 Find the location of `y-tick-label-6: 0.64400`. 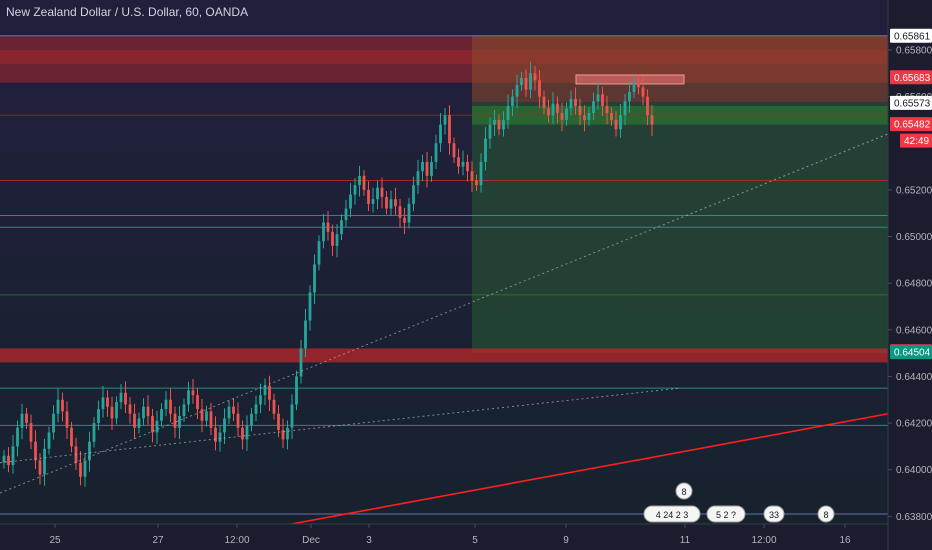

y-tick-label-6: 0.64400 is located at coordinates (914, 377).